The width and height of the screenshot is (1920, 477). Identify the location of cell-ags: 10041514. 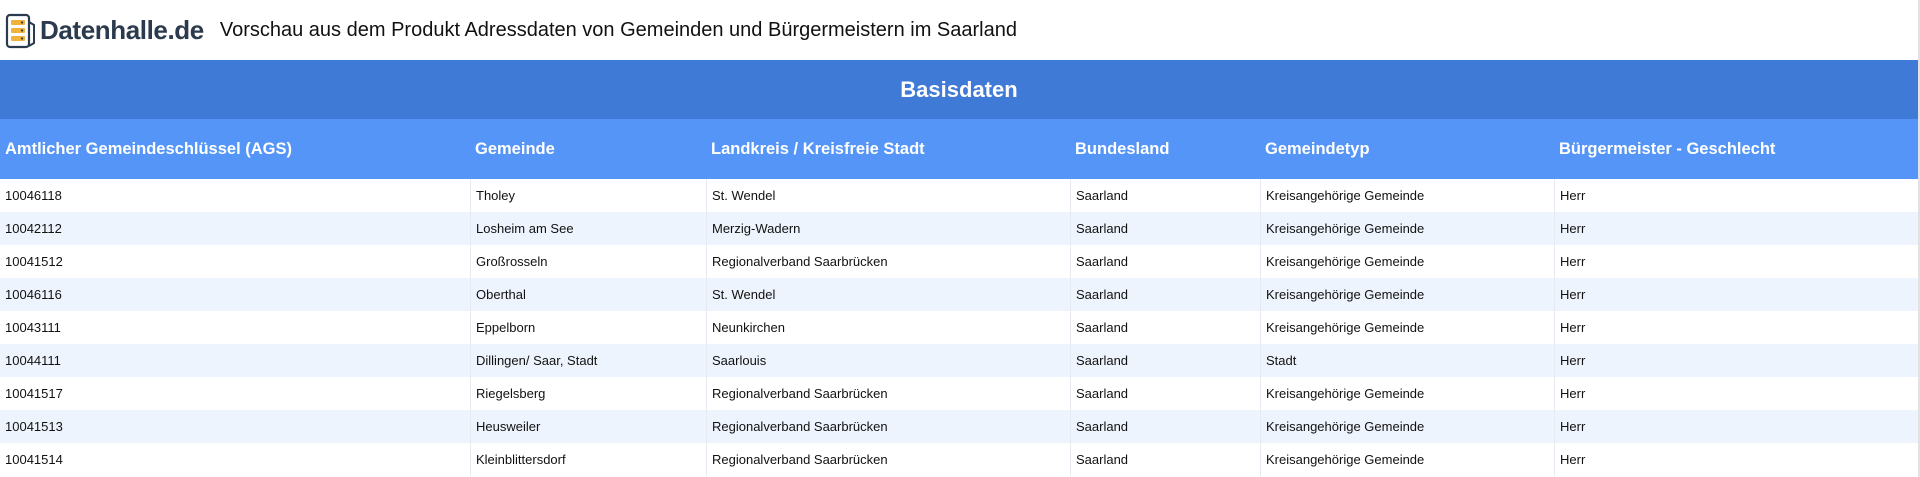
(34, 459).